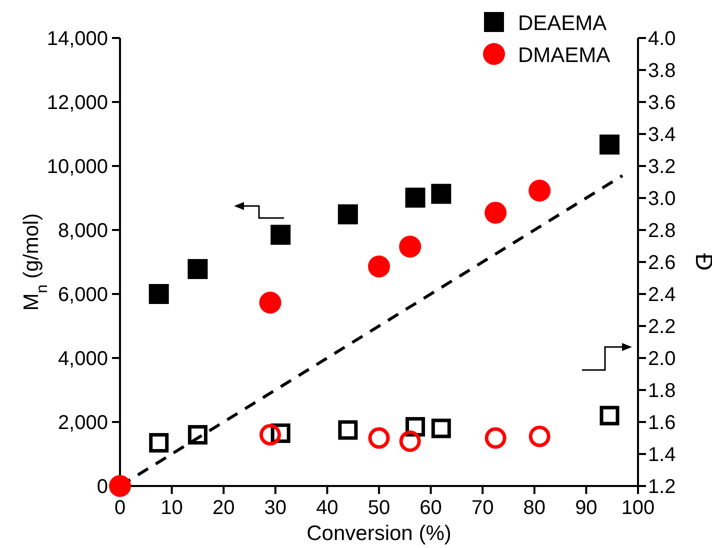  Describe the element at coordinates (562, 23) in the screenshot. I see `legend-label: DEAEMA` at that location.